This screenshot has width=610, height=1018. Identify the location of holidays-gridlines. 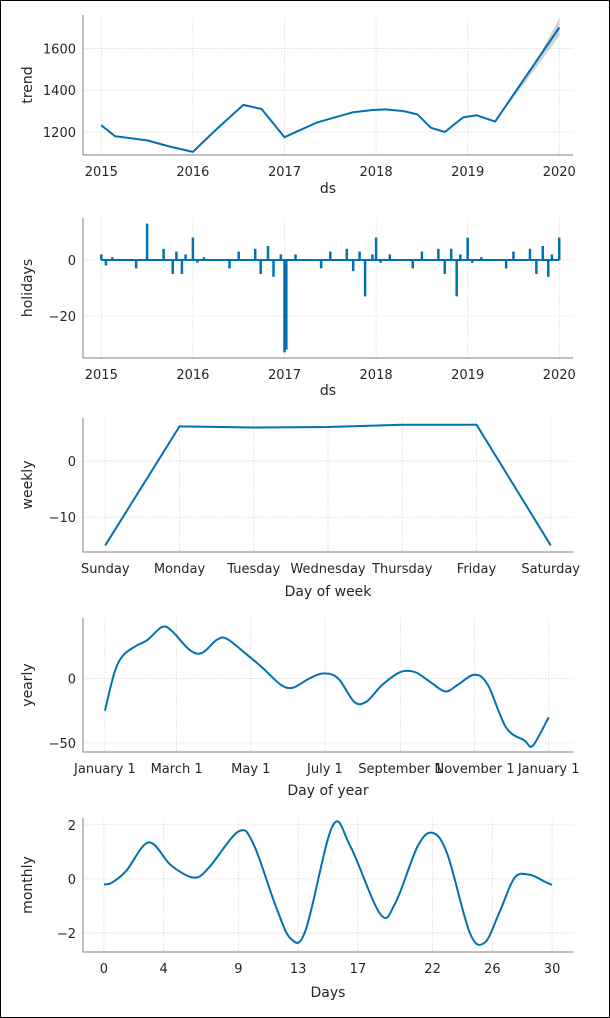
(328, 288).